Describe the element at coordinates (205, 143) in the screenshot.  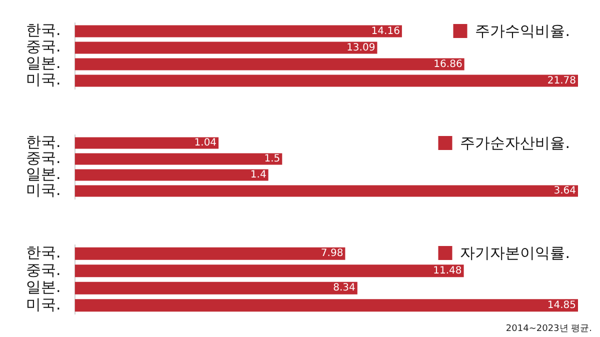
I see `data-label: 1.04` at that location.